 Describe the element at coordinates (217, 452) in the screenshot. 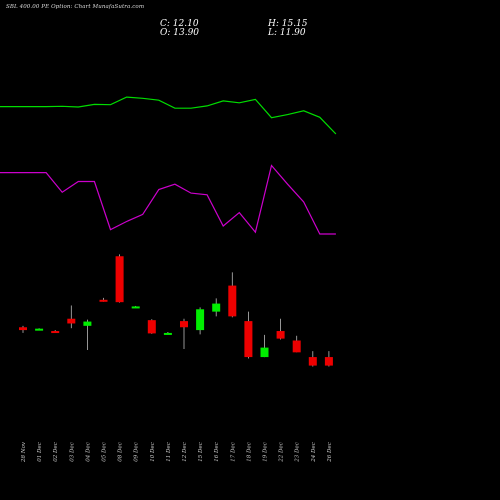

I see `x-tick-label: 16 Dec` at that location.